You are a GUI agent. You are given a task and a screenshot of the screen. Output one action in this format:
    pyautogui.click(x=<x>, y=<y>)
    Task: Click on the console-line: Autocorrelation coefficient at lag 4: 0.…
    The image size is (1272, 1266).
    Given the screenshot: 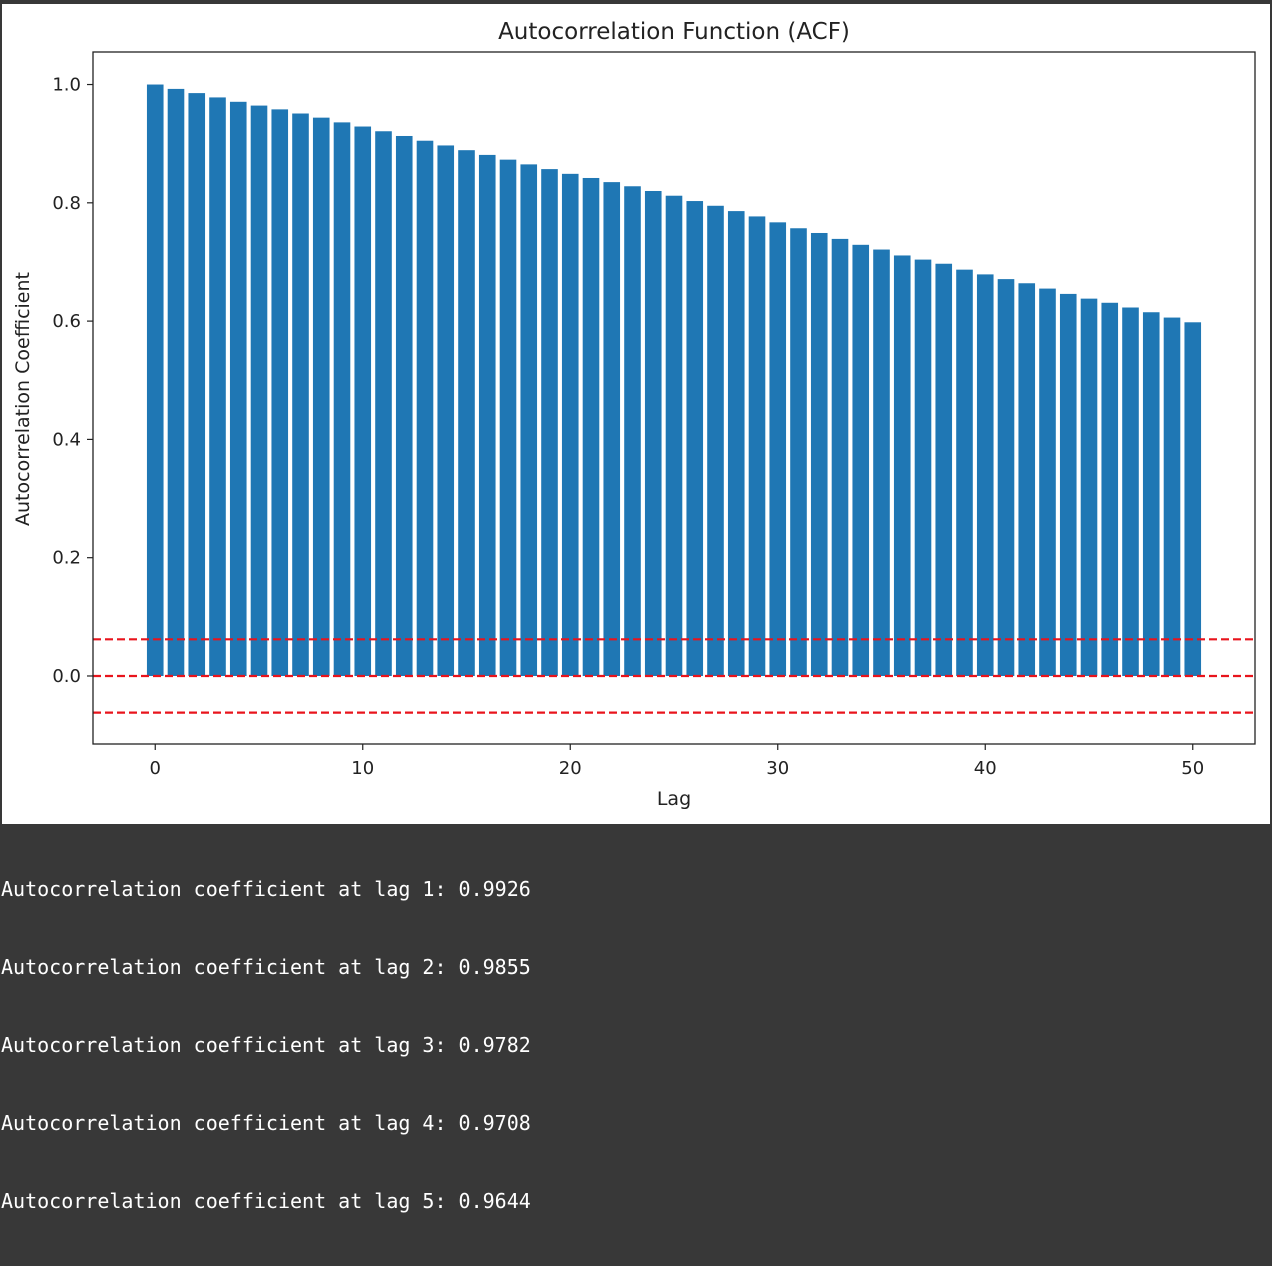 What is the action you would take?
    pyautogui.click(x=266, y=1123)
    